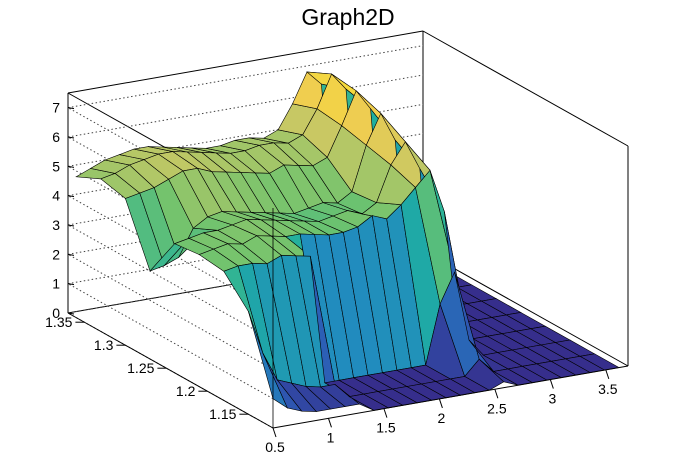  What do you see at coordinates (56, 284) in the screenshot?
I see `z-tick-label: 1` at bounding box center [56, 284].